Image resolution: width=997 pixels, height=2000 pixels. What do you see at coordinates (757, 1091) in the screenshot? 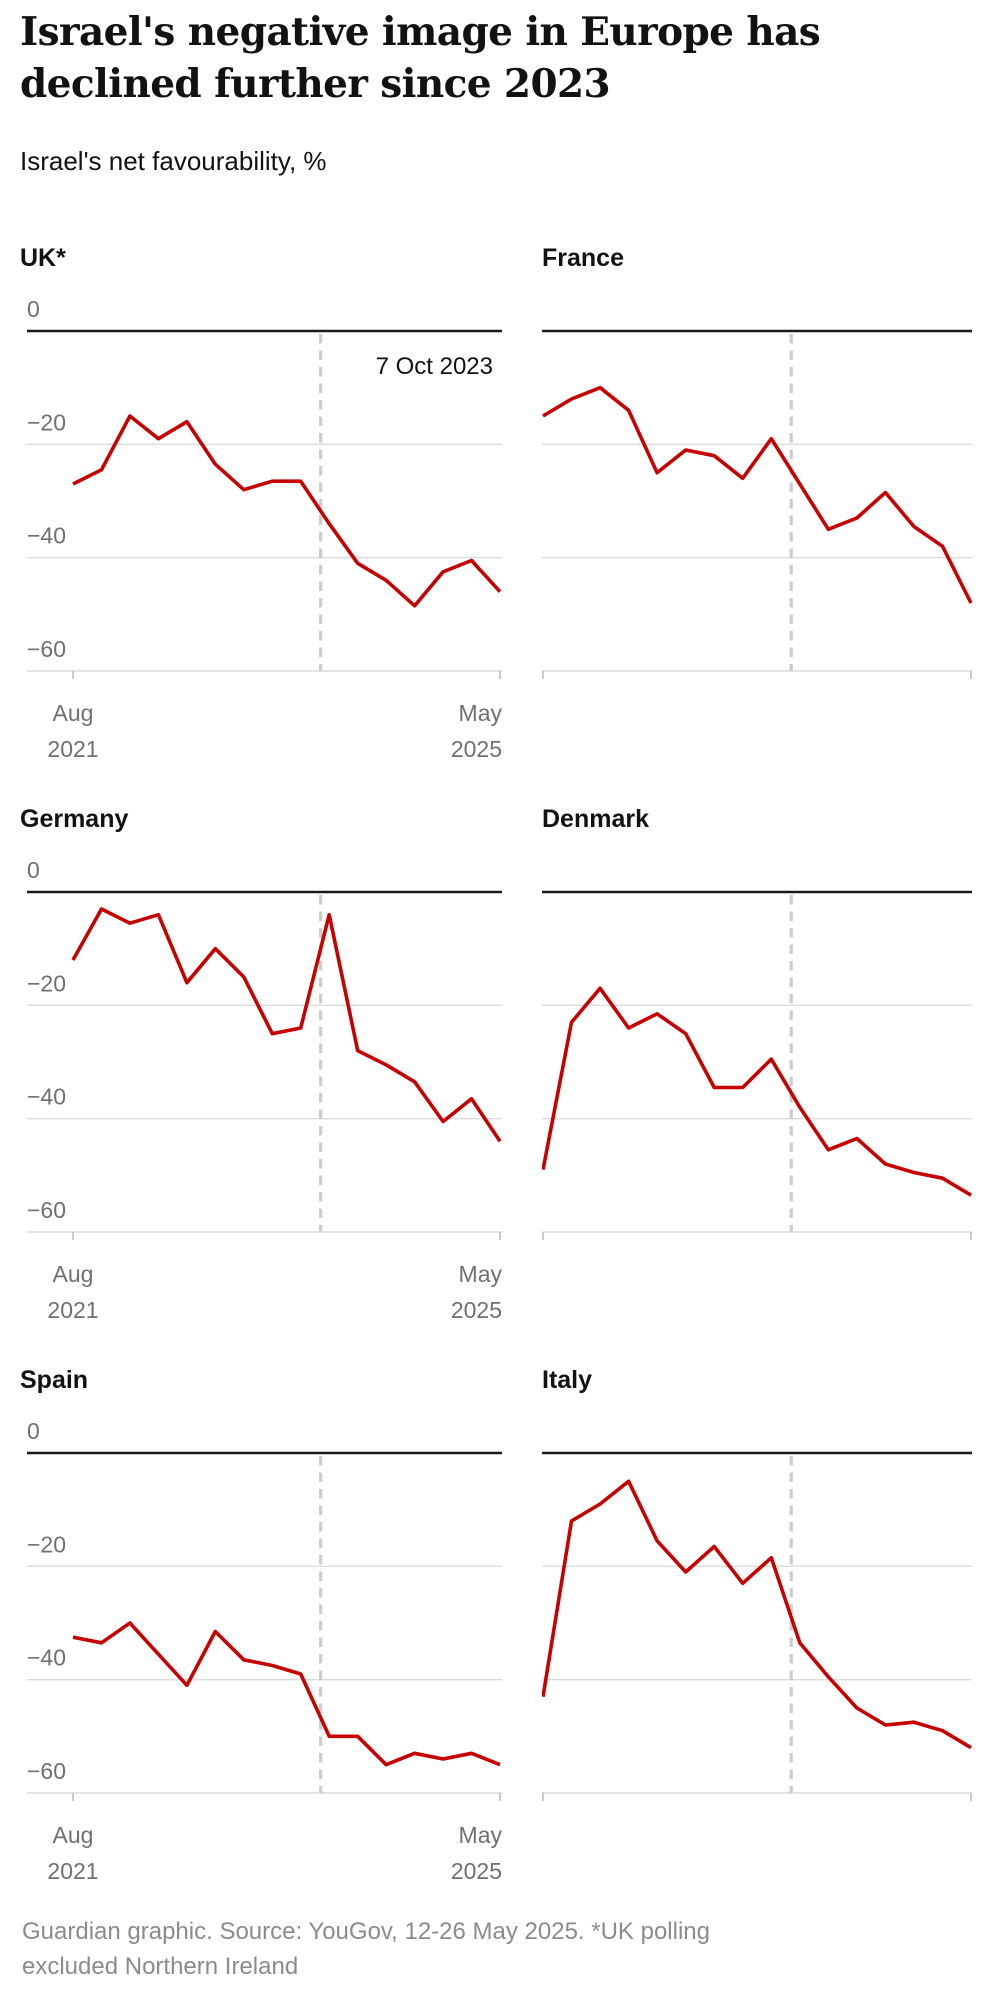
I see `series-line-denmark` at bounding box center [757, 1091].